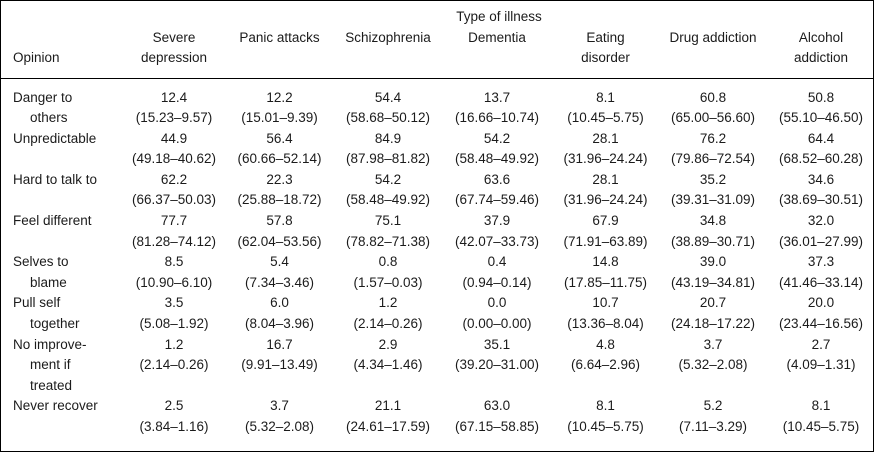 The height and width of the screenshot is (452, 874). I want to click on data-cell: 39.0 (43.19–34.81), so click(713, 272).